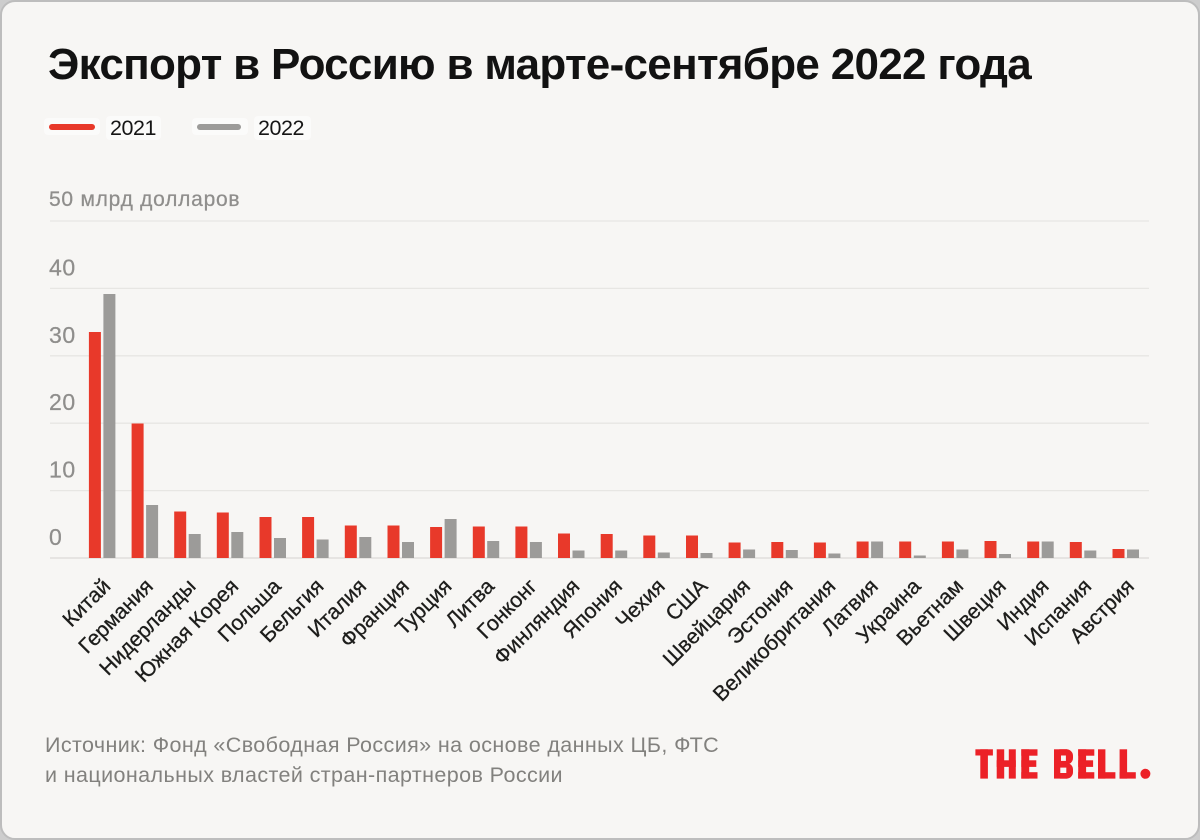 The width and height of the screenshot is (1200, 840). I want to click on svg-text: 10, so click(62, 470).